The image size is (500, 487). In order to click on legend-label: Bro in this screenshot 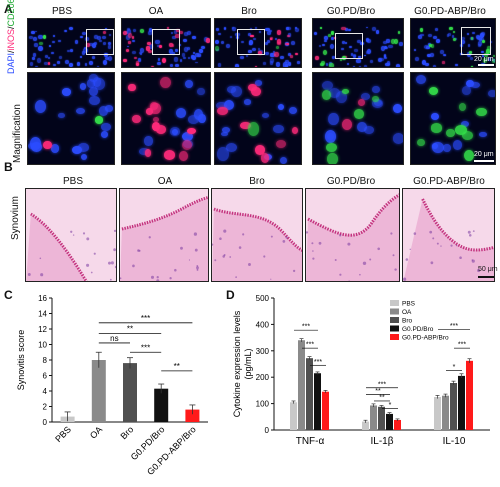, I will do `click(407, 321)`.